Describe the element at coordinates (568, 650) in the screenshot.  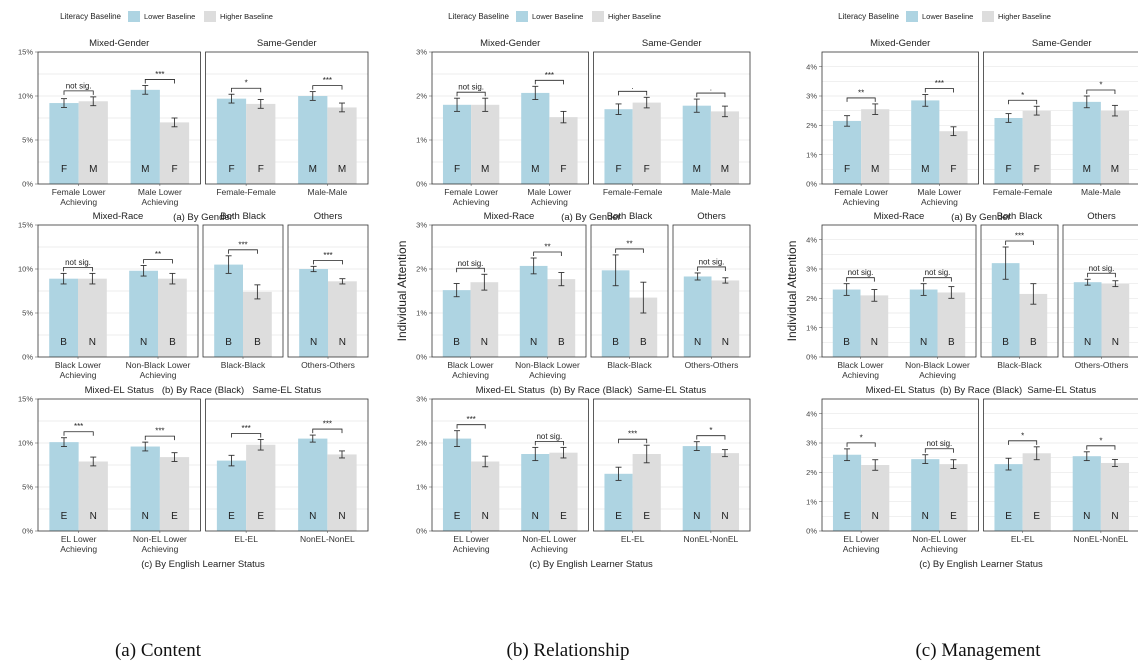
I see `subcaption-relationship: (b) Relationship` at that location.